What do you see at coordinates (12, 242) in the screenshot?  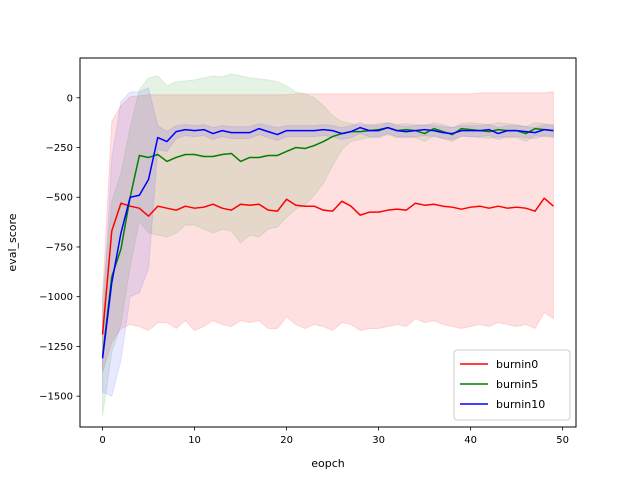 I see `y-axis-label: eval_score` at bounding box center [12, 242].